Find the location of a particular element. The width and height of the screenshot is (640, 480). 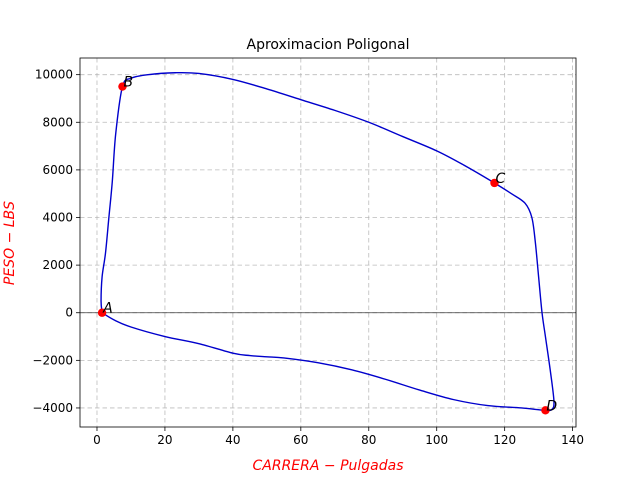

x-tick-label: 60 is located at coordinates (300, 440).